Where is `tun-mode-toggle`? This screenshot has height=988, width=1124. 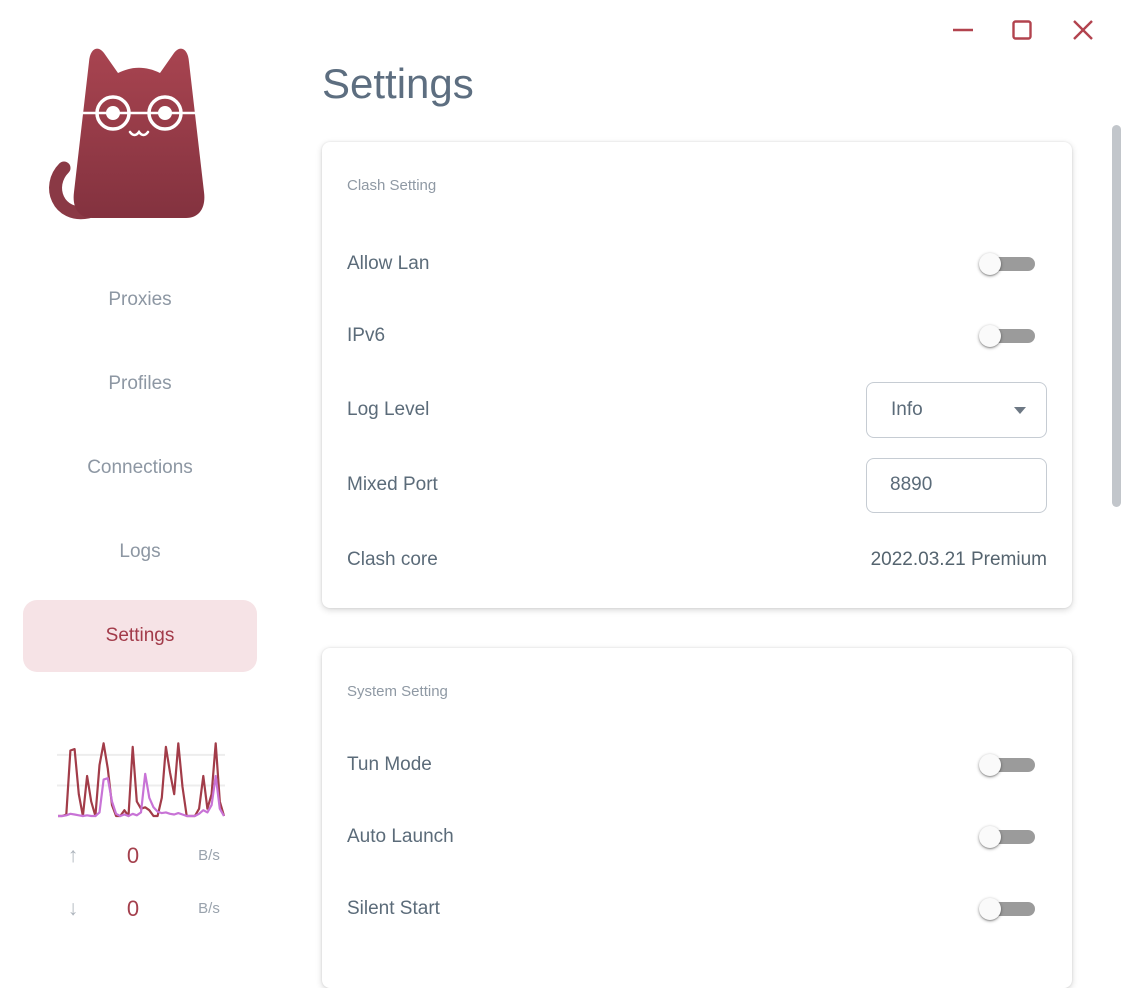
tun-mode-toggle is located at coordinates (1009, 765).